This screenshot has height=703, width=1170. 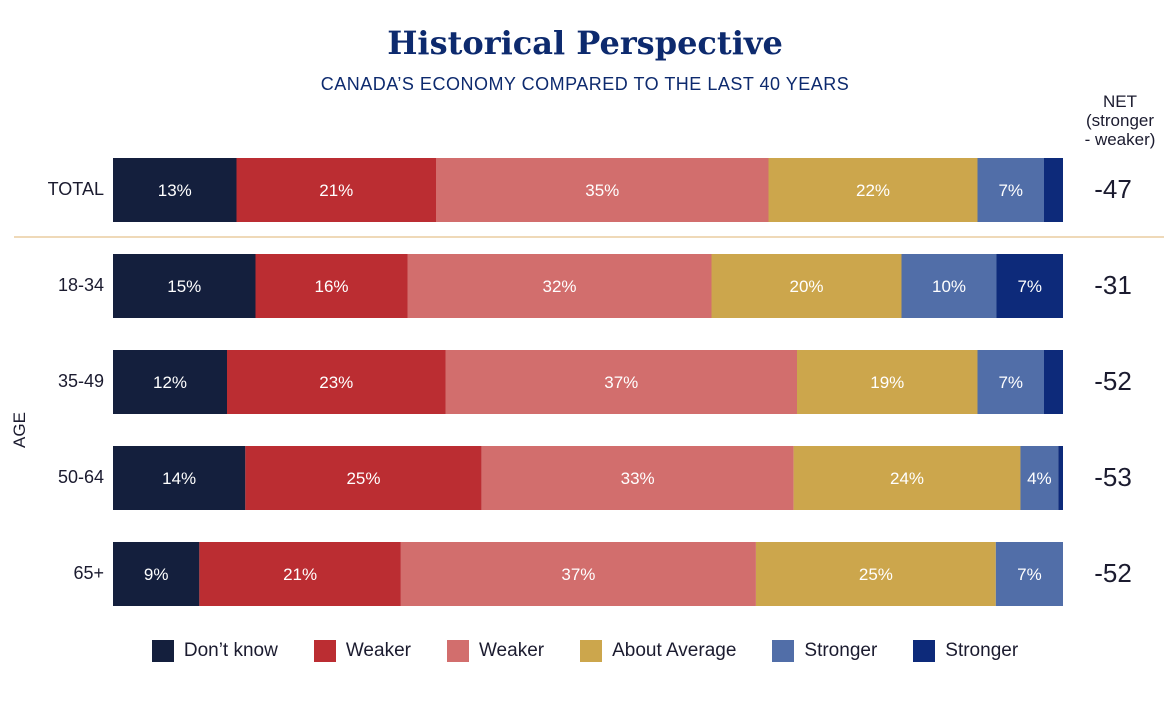 I want to click on row-label: 65+, so click(x=88, y=573).